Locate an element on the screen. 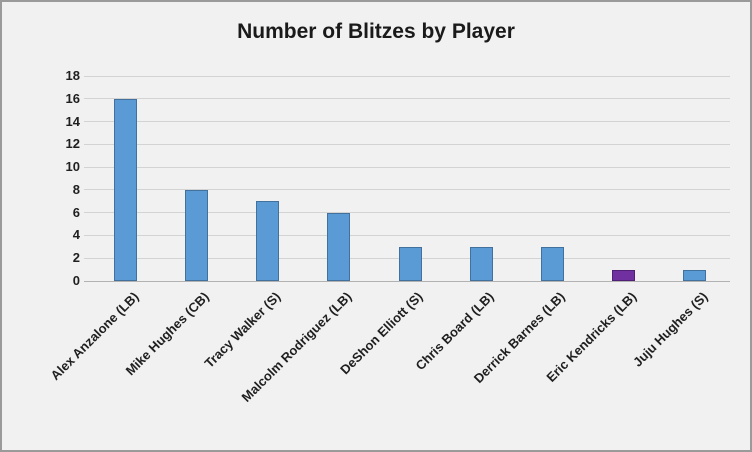  x-axis-line is located at coordinates (407, 281).